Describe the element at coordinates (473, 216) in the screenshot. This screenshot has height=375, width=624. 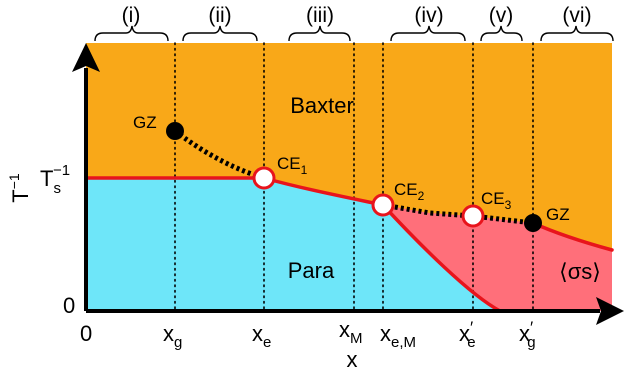
I see `ce3-point` at that location.